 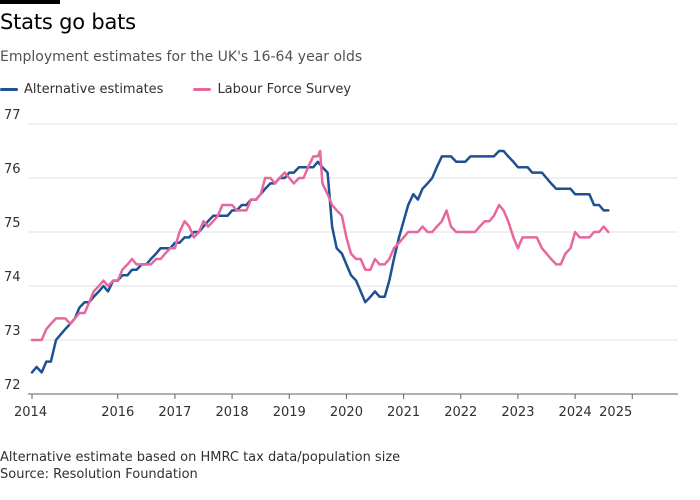 I want to click on x-tick-label: 2016, so click(x=117, y=411).